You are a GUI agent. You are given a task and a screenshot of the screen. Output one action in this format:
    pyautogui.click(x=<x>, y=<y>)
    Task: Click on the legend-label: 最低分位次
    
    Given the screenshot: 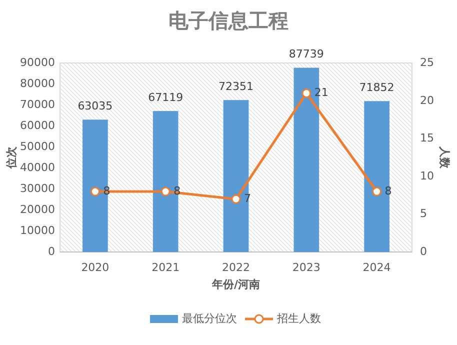 What is the action you would take?
    pyautogui.click(x=209, y=319)
    